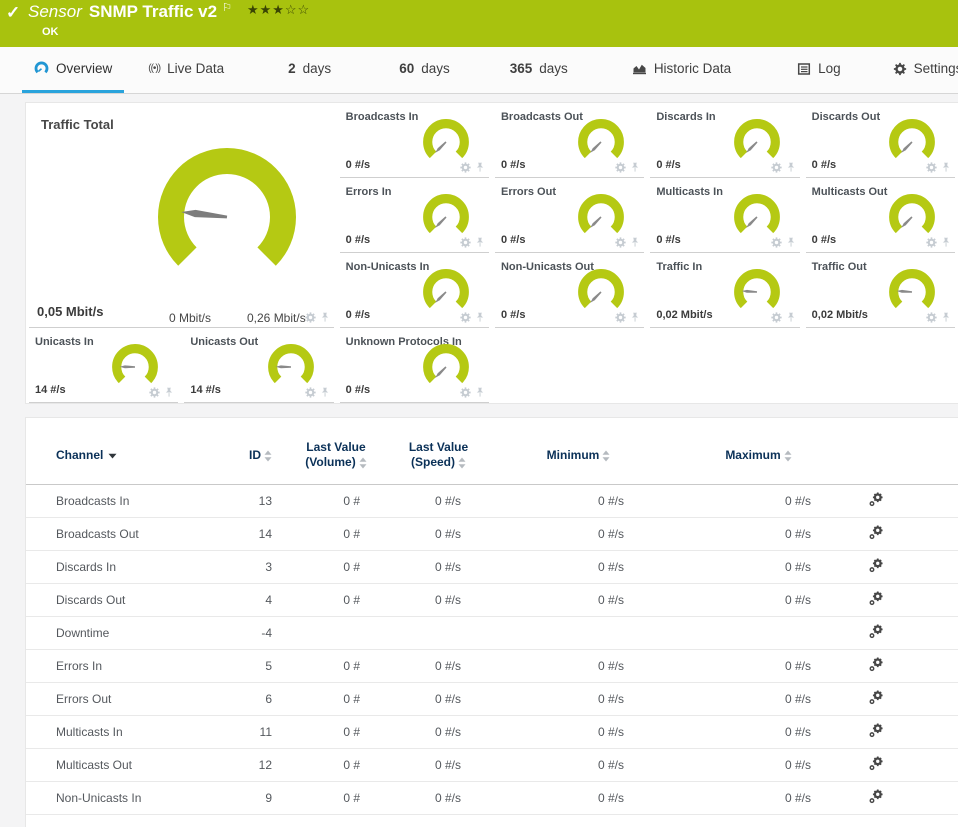 The height and width of the screenshot is (827, 958). What do you see at coordinates (227, 8) in the screenshot?
I see `priority-flag-icon: ⚐` at bounding box center [227, 8].